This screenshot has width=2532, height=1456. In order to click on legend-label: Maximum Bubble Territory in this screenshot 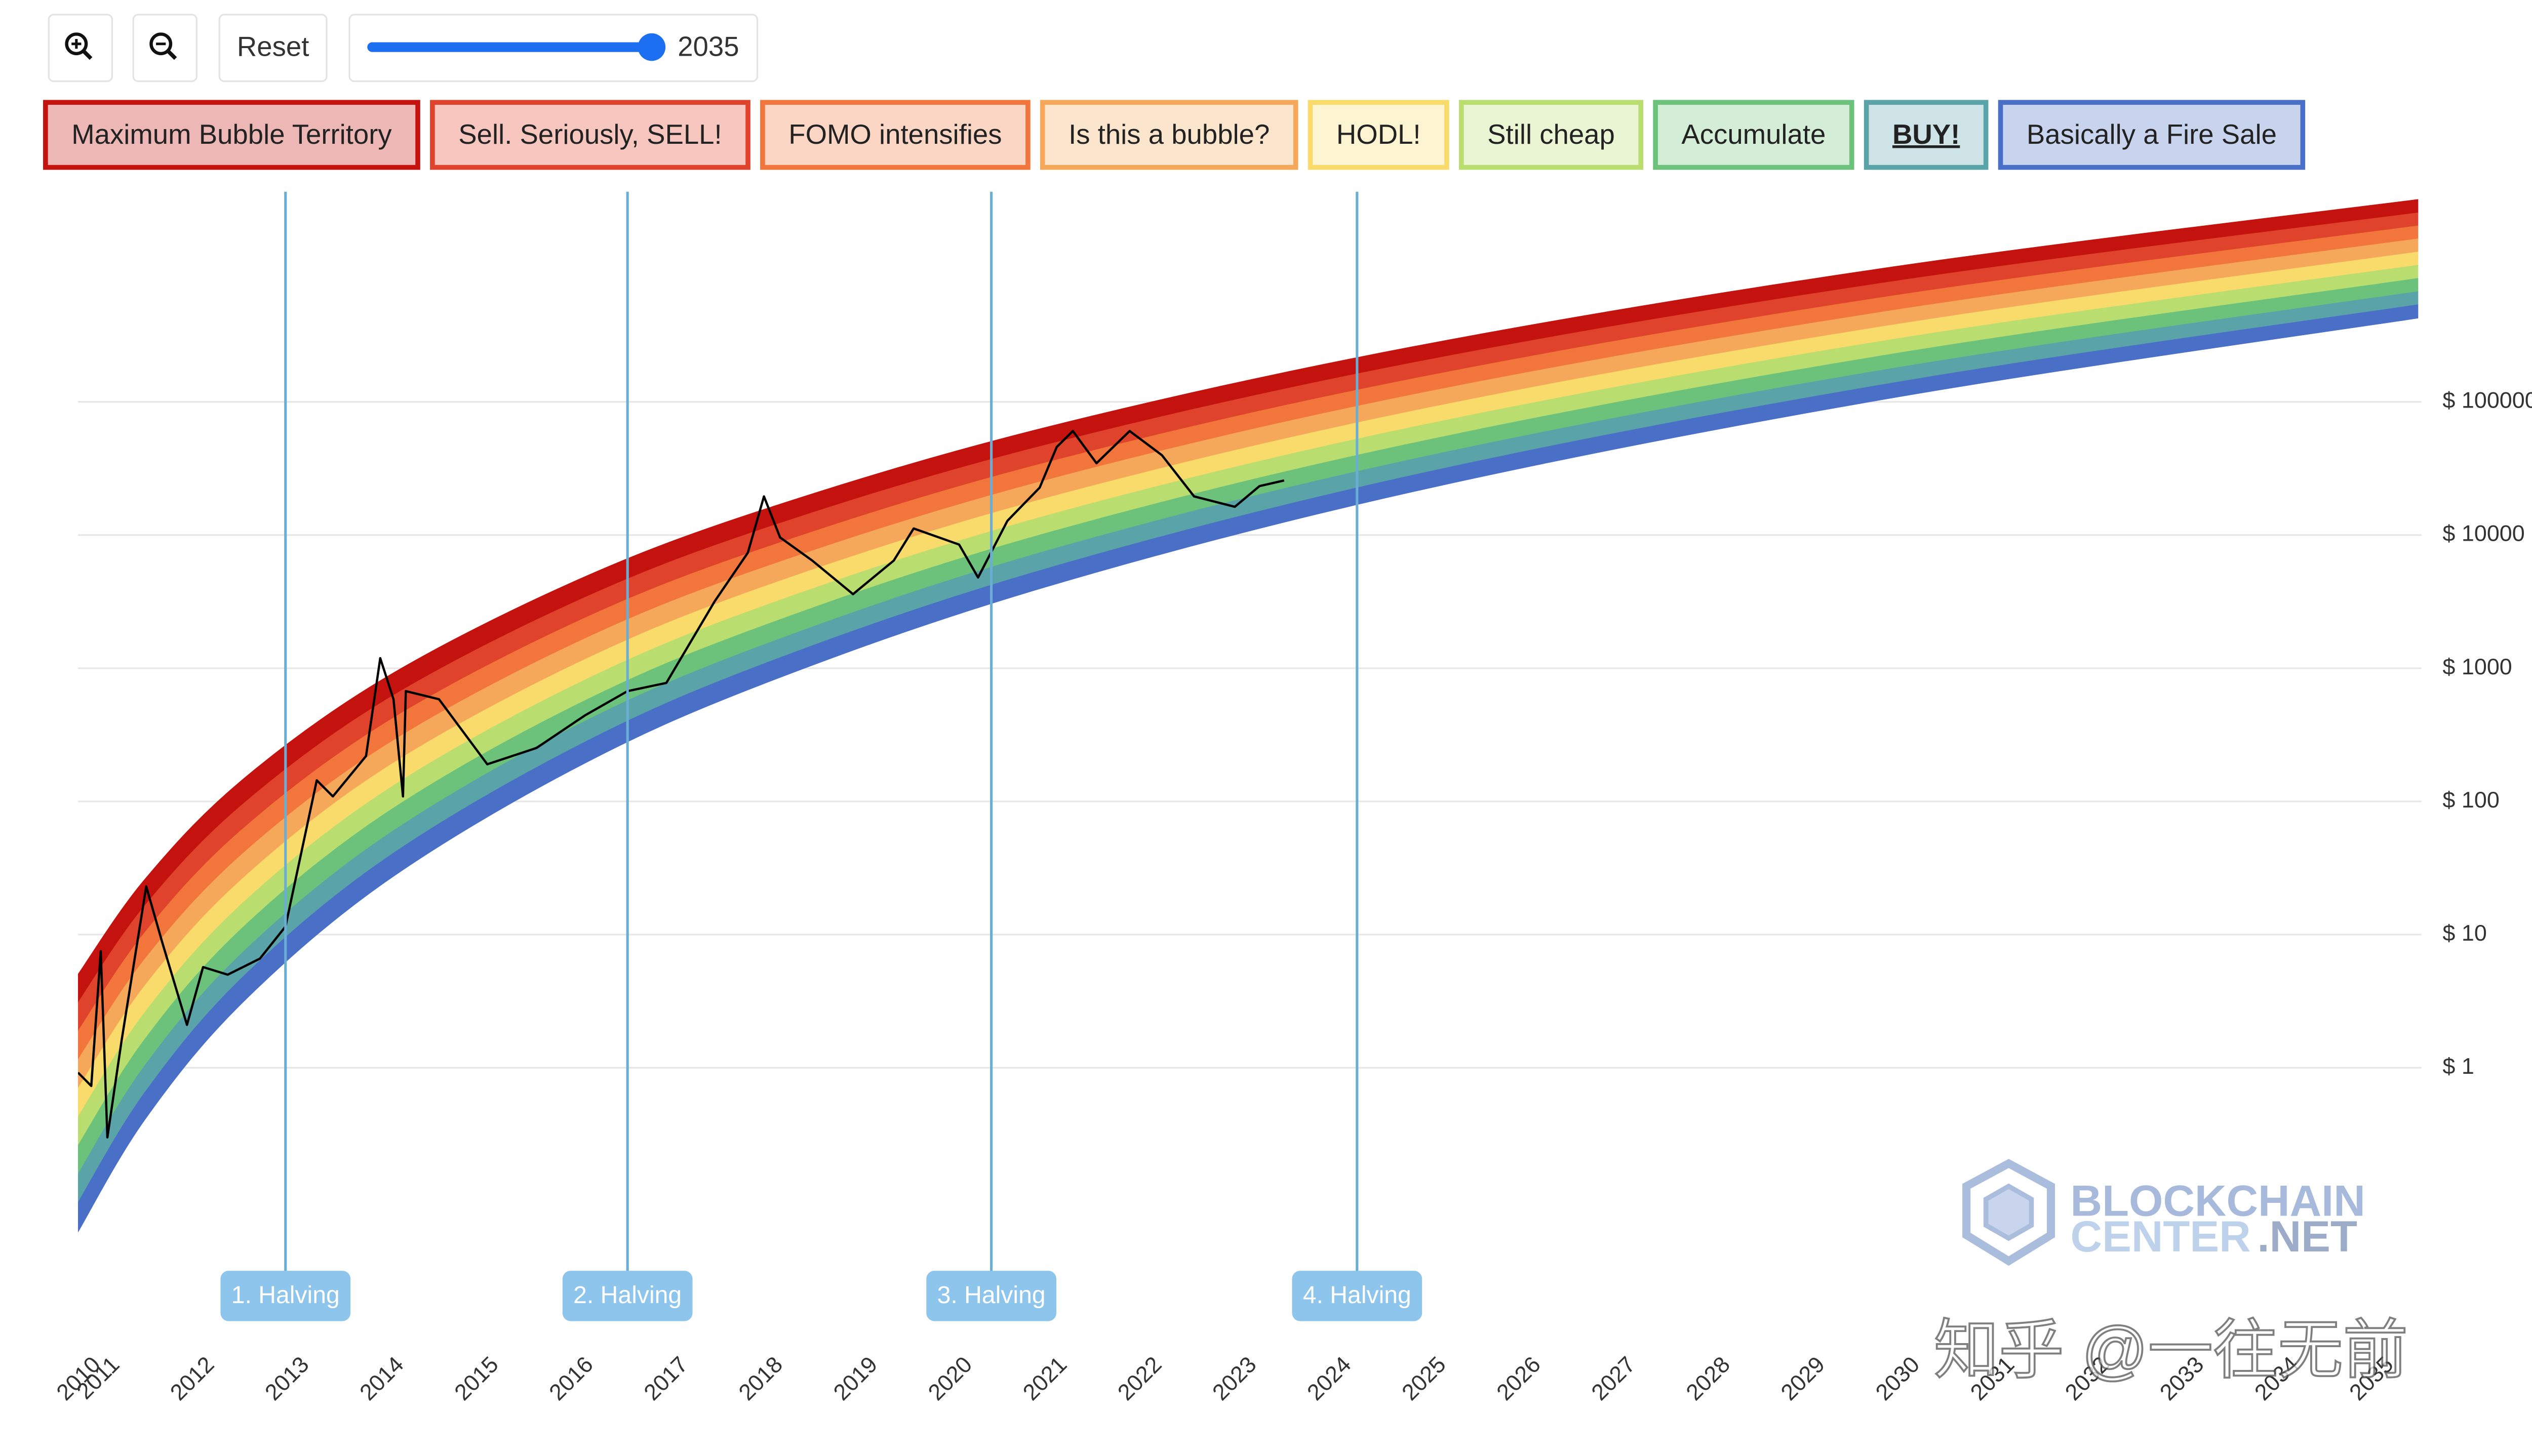, I will do `click(231, 134)`.